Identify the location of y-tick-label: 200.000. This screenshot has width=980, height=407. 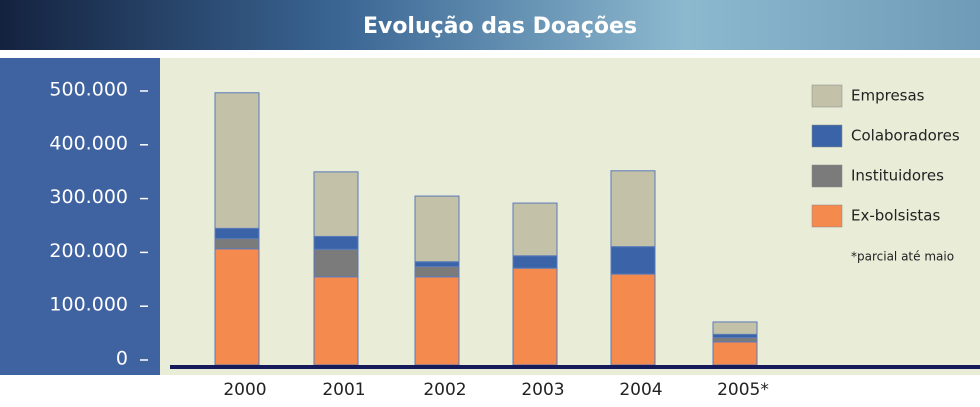
(88, 251).